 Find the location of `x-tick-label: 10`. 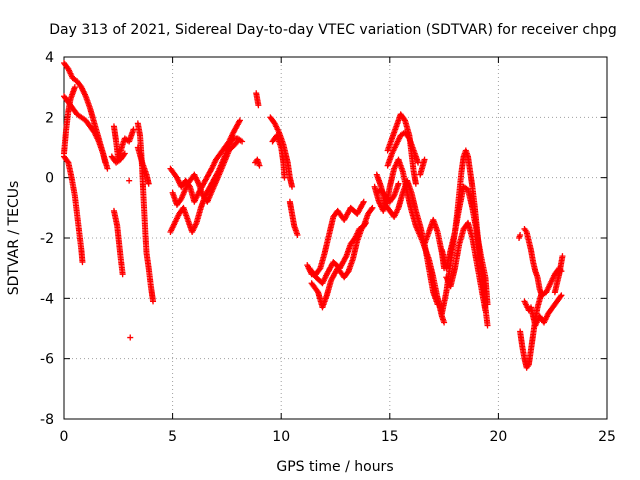

x-tick-label: 10 is located at coordinates (281, 437).